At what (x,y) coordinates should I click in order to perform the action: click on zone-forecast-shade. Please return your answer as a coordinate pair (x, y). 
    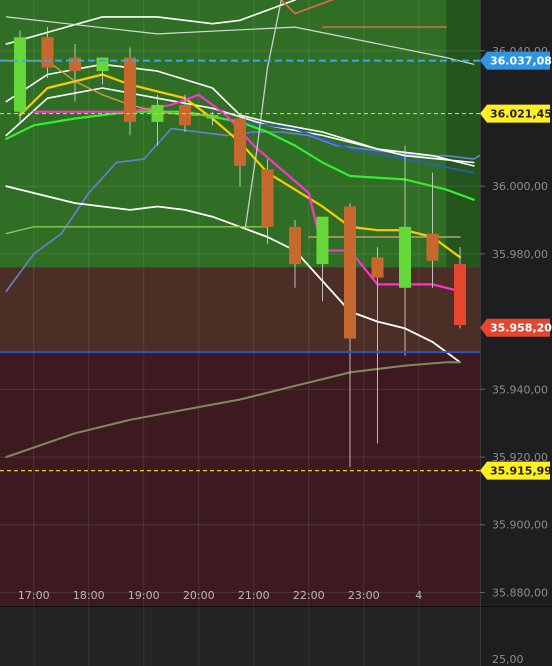
    Looking at the image, I should click on (463, 134).